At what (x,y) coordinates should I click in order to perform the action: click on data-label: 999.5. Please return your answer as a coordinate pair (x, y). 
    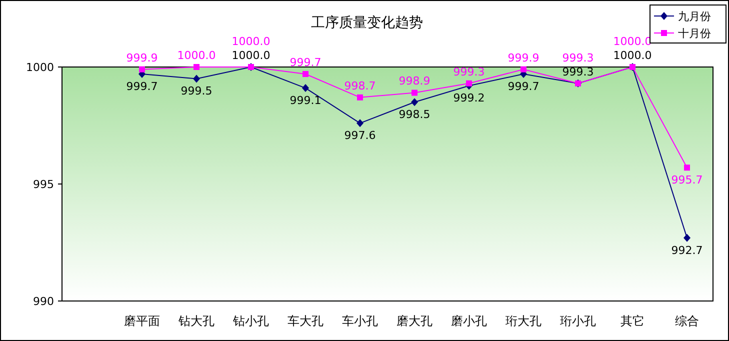
    Looking at the image, I should click on (196, 91).